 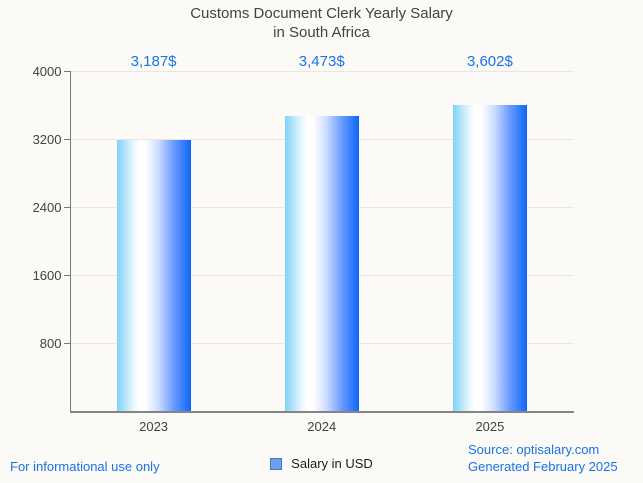 What do you see at coordinates (154, 426) in the screenshot?
I see `x-axis-label: 2023` at bounding box center [154, 426].